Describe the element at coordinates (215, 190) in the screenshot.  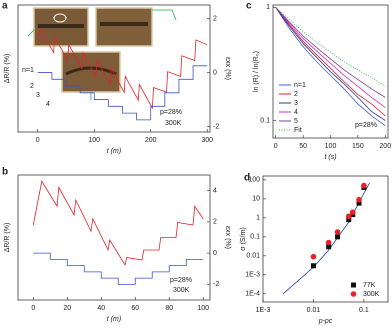
I see `y2-tick-label: 4` at that location.